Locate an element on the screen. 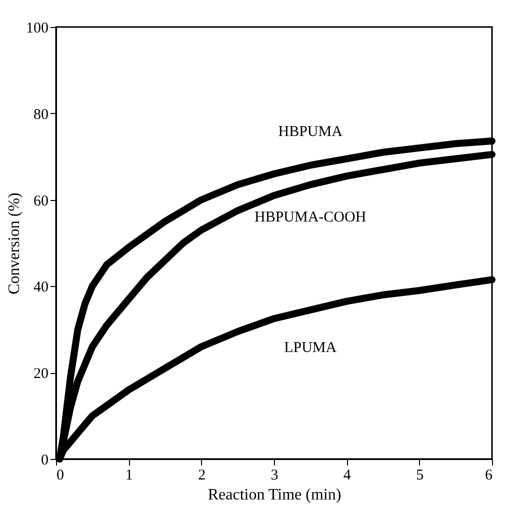 The image size is (509, 515). series-label: HBPUMA-COOH is located at coordinates (310, 218).